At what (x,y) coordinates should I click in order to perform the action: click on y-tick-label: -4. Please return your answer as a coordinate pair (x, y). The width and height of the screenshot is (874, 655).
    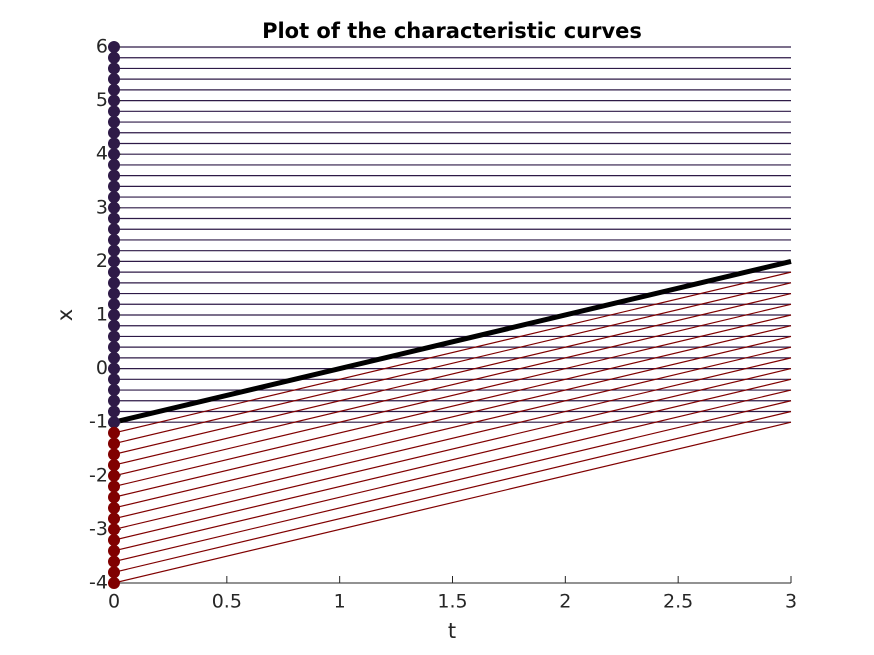
    Looking at the image, I should click on (98, 583).